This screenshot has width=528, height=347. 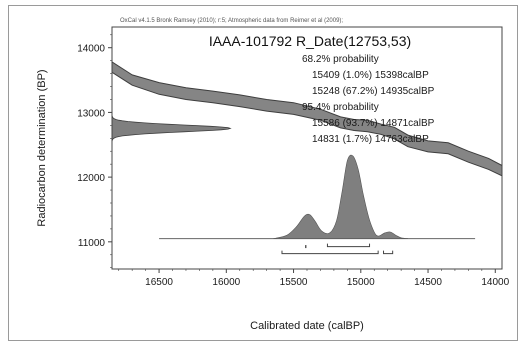 What do you see at coordinates (159, 282) in the screenshot?
I see `x-tick-label: 16500` at bounding box center [159, 282].